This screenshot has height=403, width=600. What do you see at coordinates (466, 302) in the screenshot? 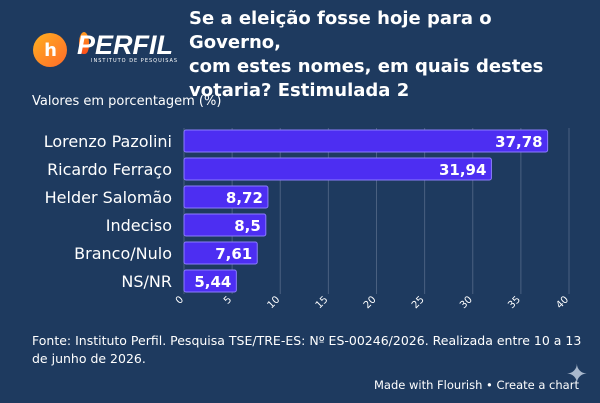
I see `x-tick-label: 30` at bounding box center [466, 302].